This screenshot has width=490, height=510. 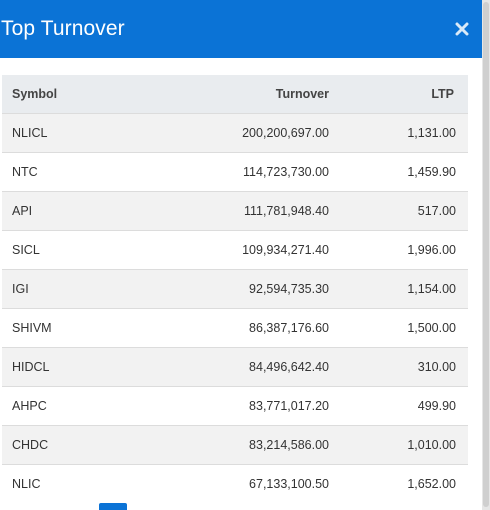 What do you see at coordinates (29, 405) in the screenshot?
I see `cell-symbol: AHPC` at bounding box center [29, 405].